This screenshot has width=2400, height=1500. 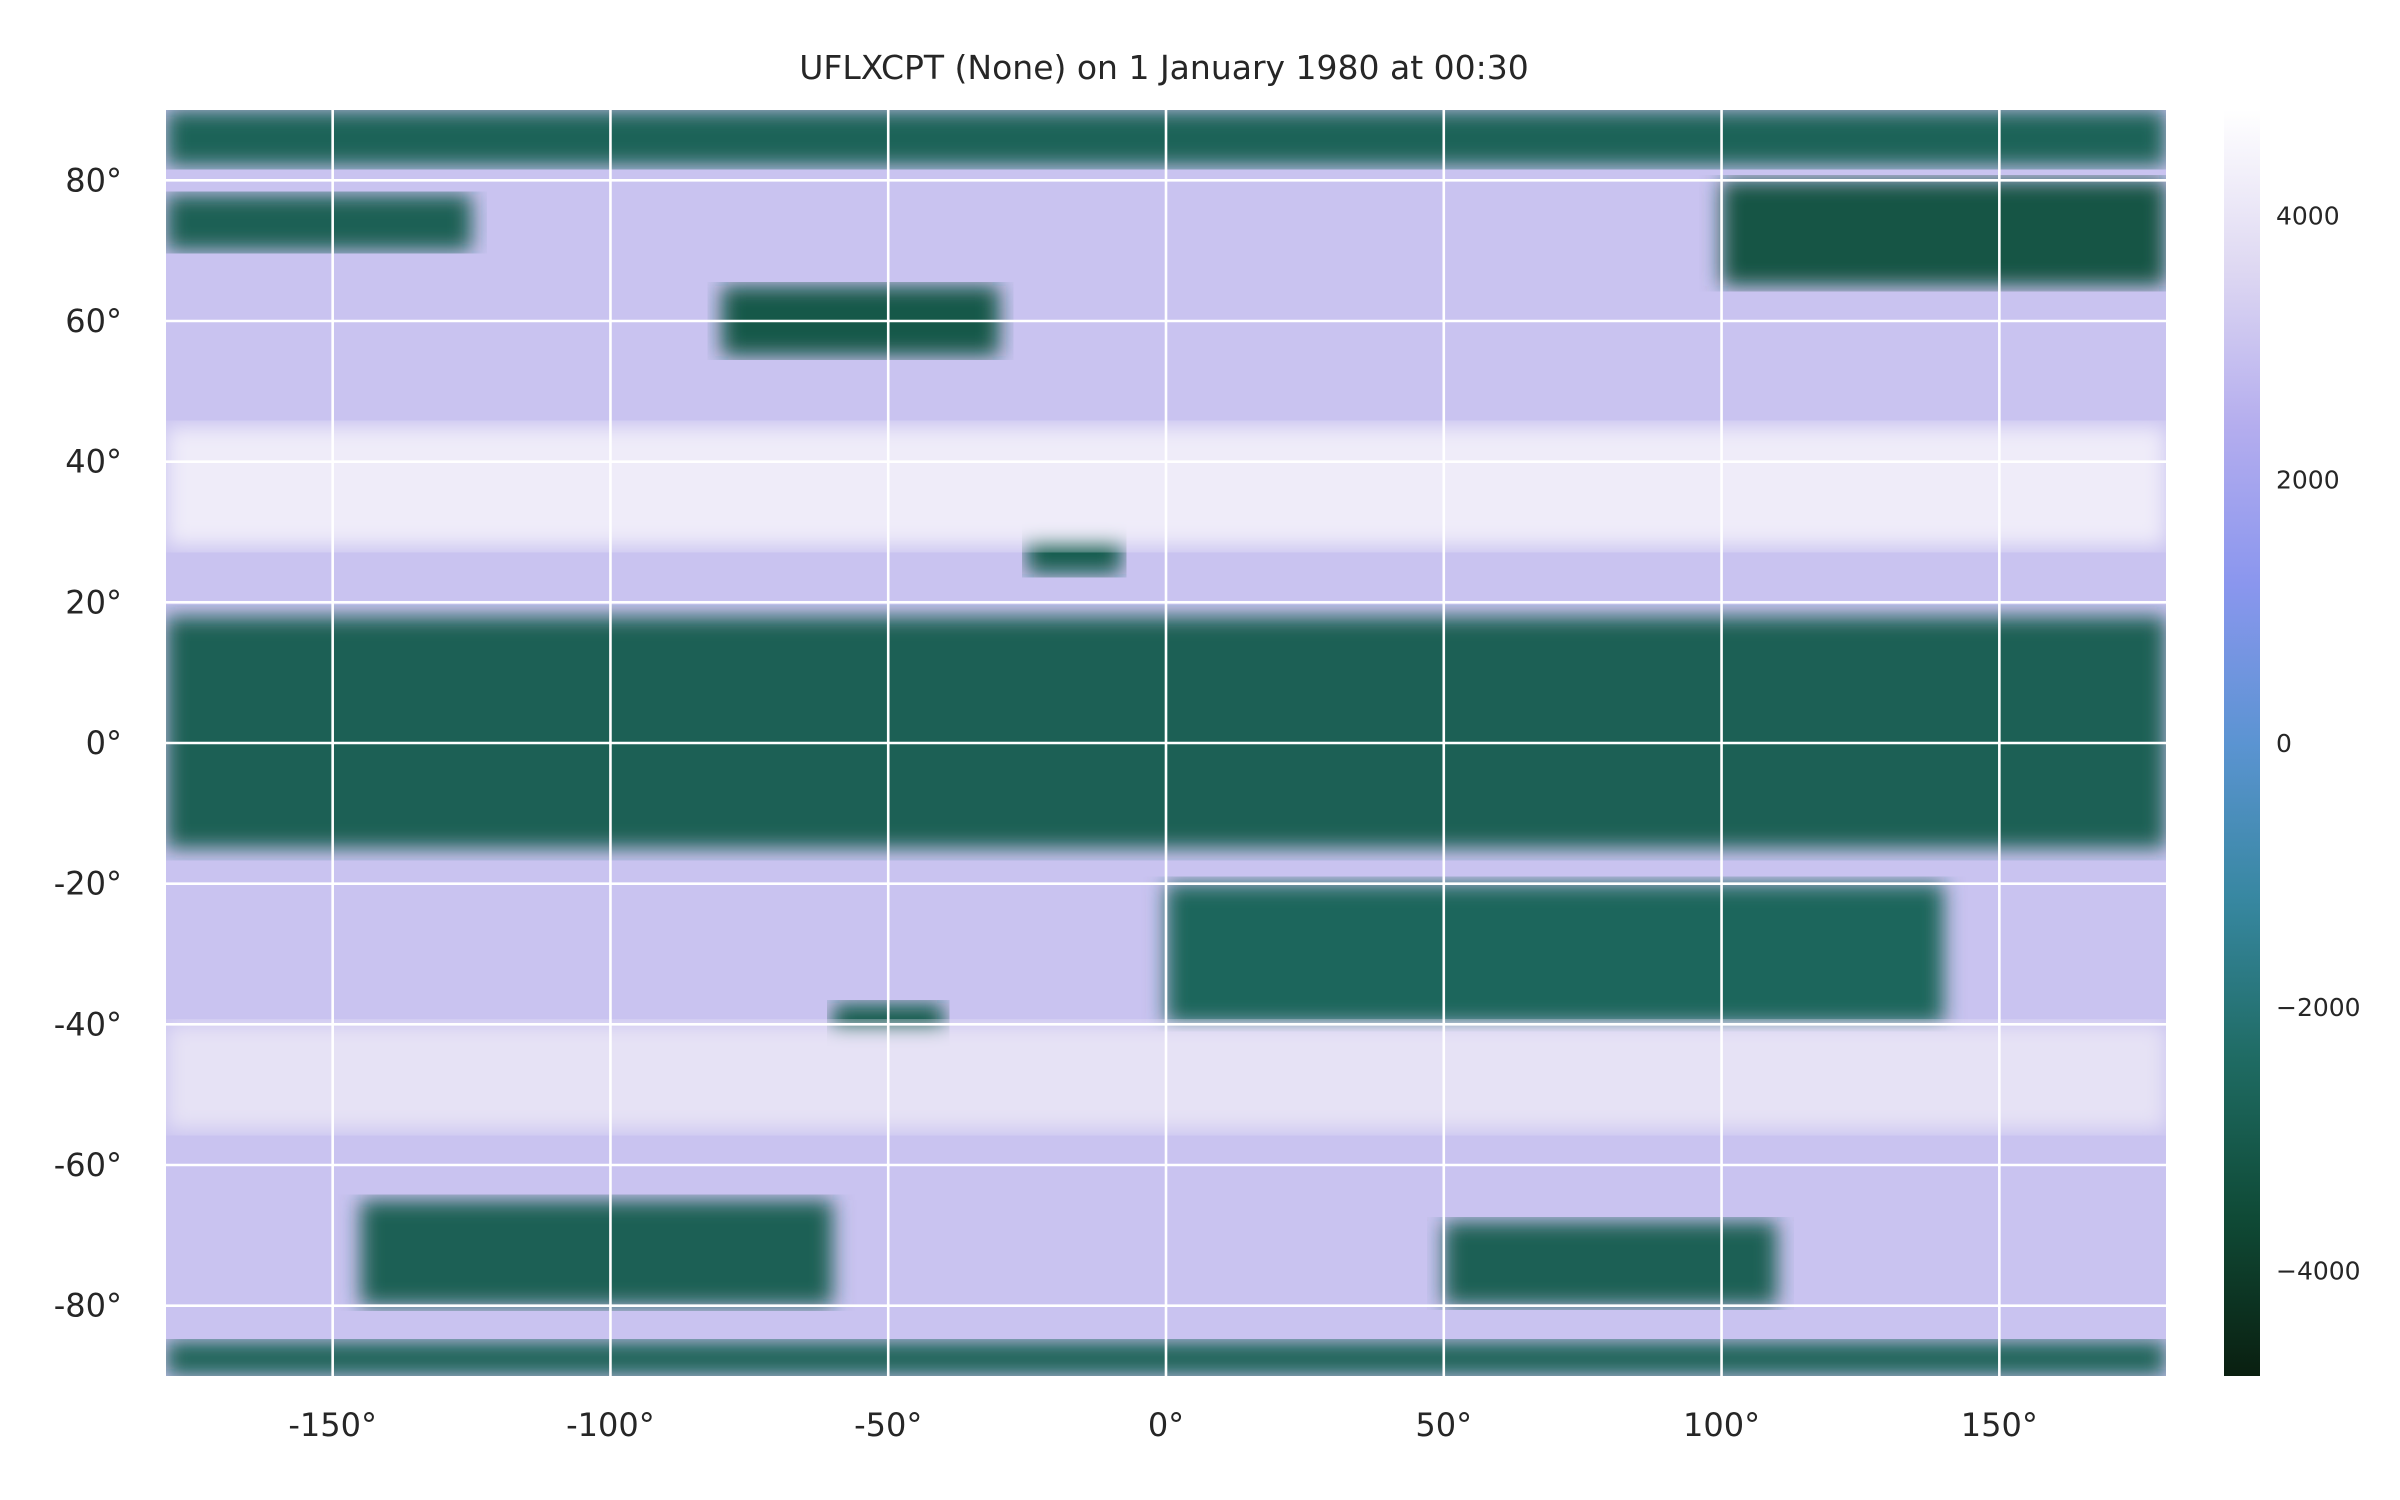 I want to click on y-tick-label: 40°, so click(x=93, y=462).